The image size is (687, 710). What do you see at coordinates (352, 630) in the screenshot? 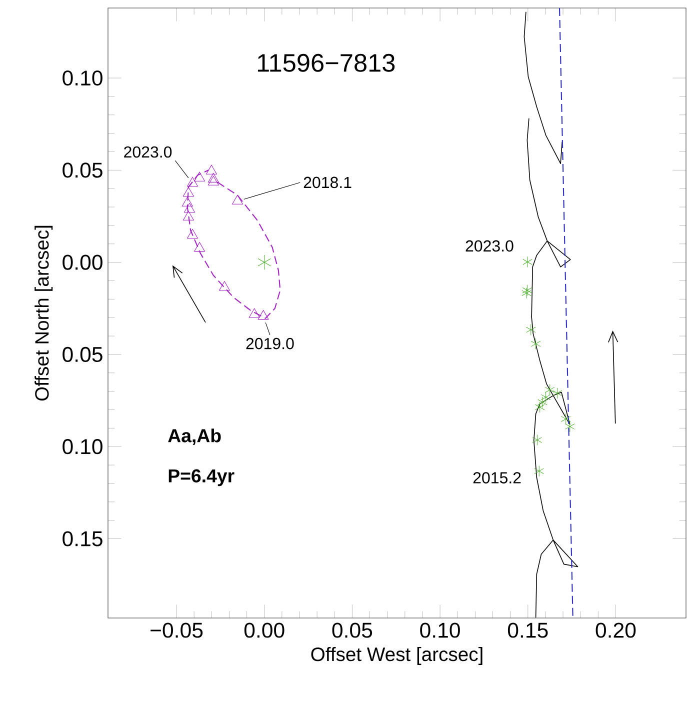
I see `x-tick-label: 0.05` at bounding box center [352, 630].